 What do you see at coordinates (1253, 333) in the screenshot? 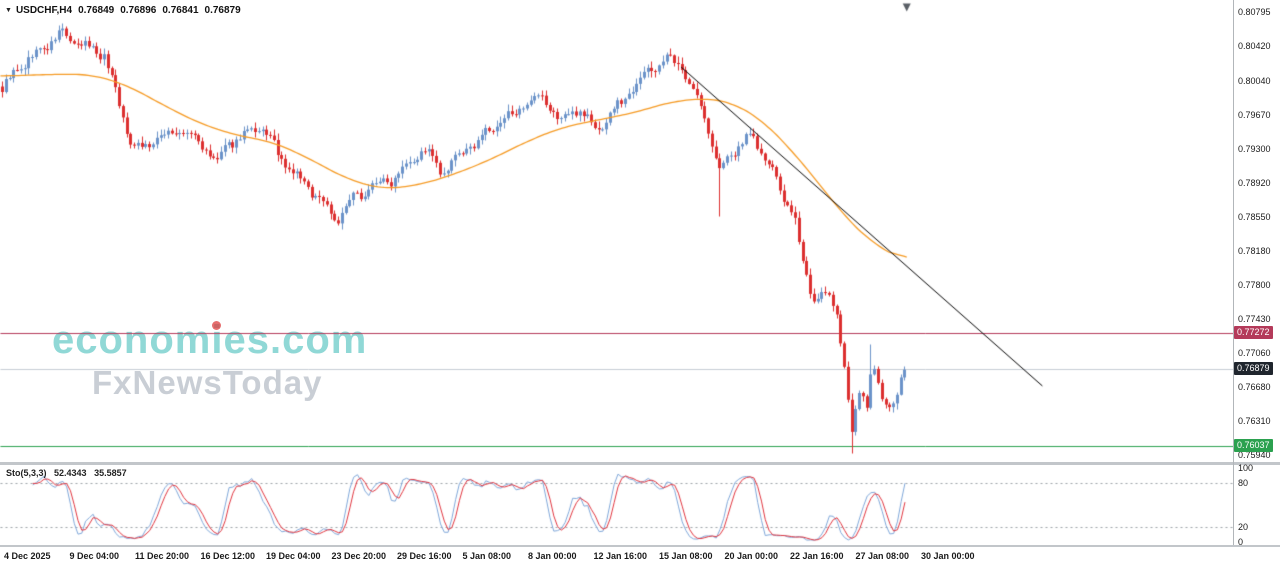
I see `price-level-badge: 0.77272` at bounding box center [1253, 333].